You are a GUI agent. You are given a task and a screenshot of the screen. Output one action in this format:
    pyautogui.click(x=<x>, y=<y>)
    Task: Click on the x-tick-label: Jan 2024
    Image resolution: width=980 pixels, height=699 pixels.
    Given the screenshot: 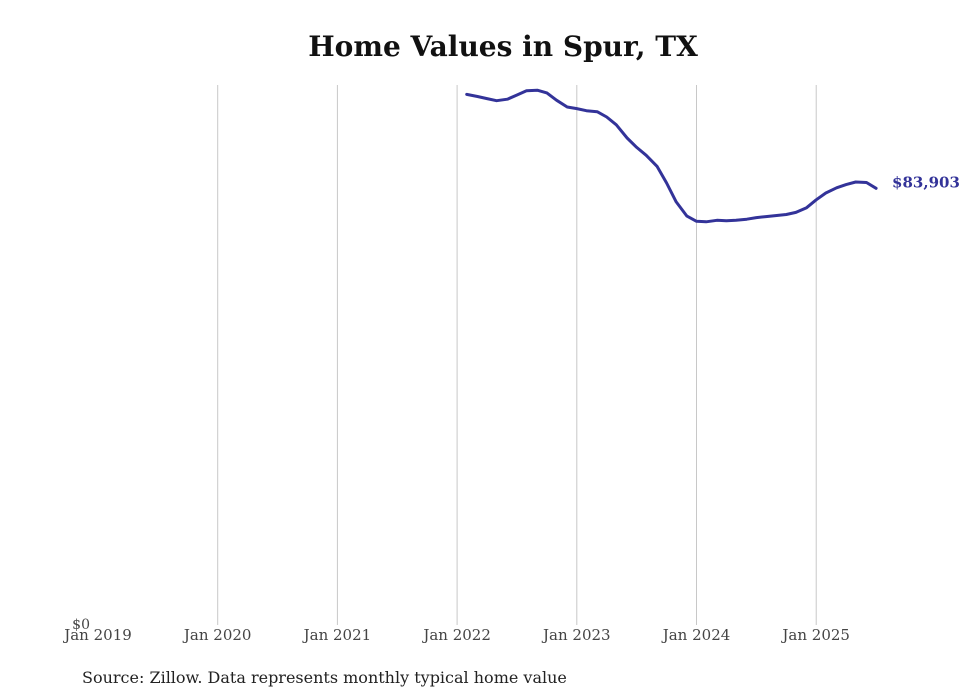 What is the action you would take?
    pyautogui.click(x=696, y=635)
    